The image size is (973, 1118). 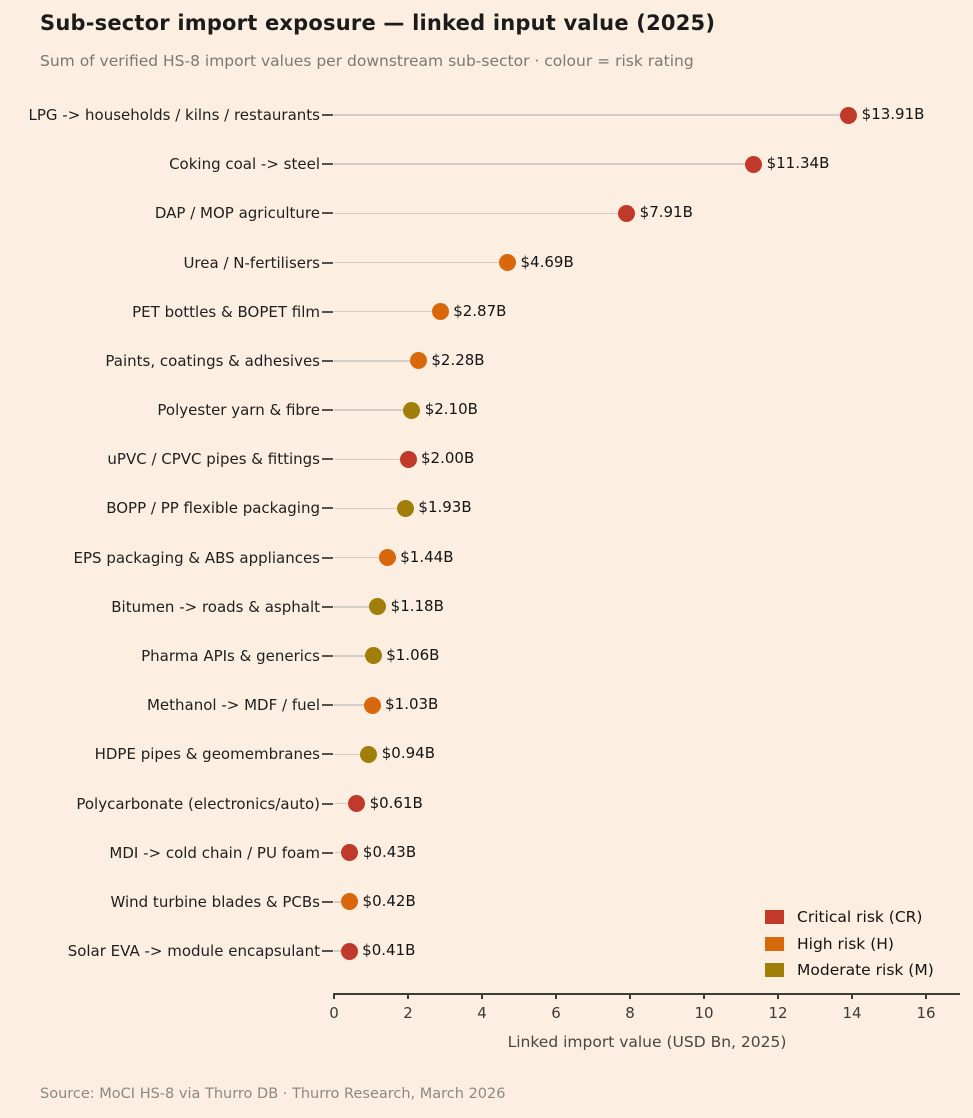 I want to click on value-label: $0.43B, so click(x=389, y=851).